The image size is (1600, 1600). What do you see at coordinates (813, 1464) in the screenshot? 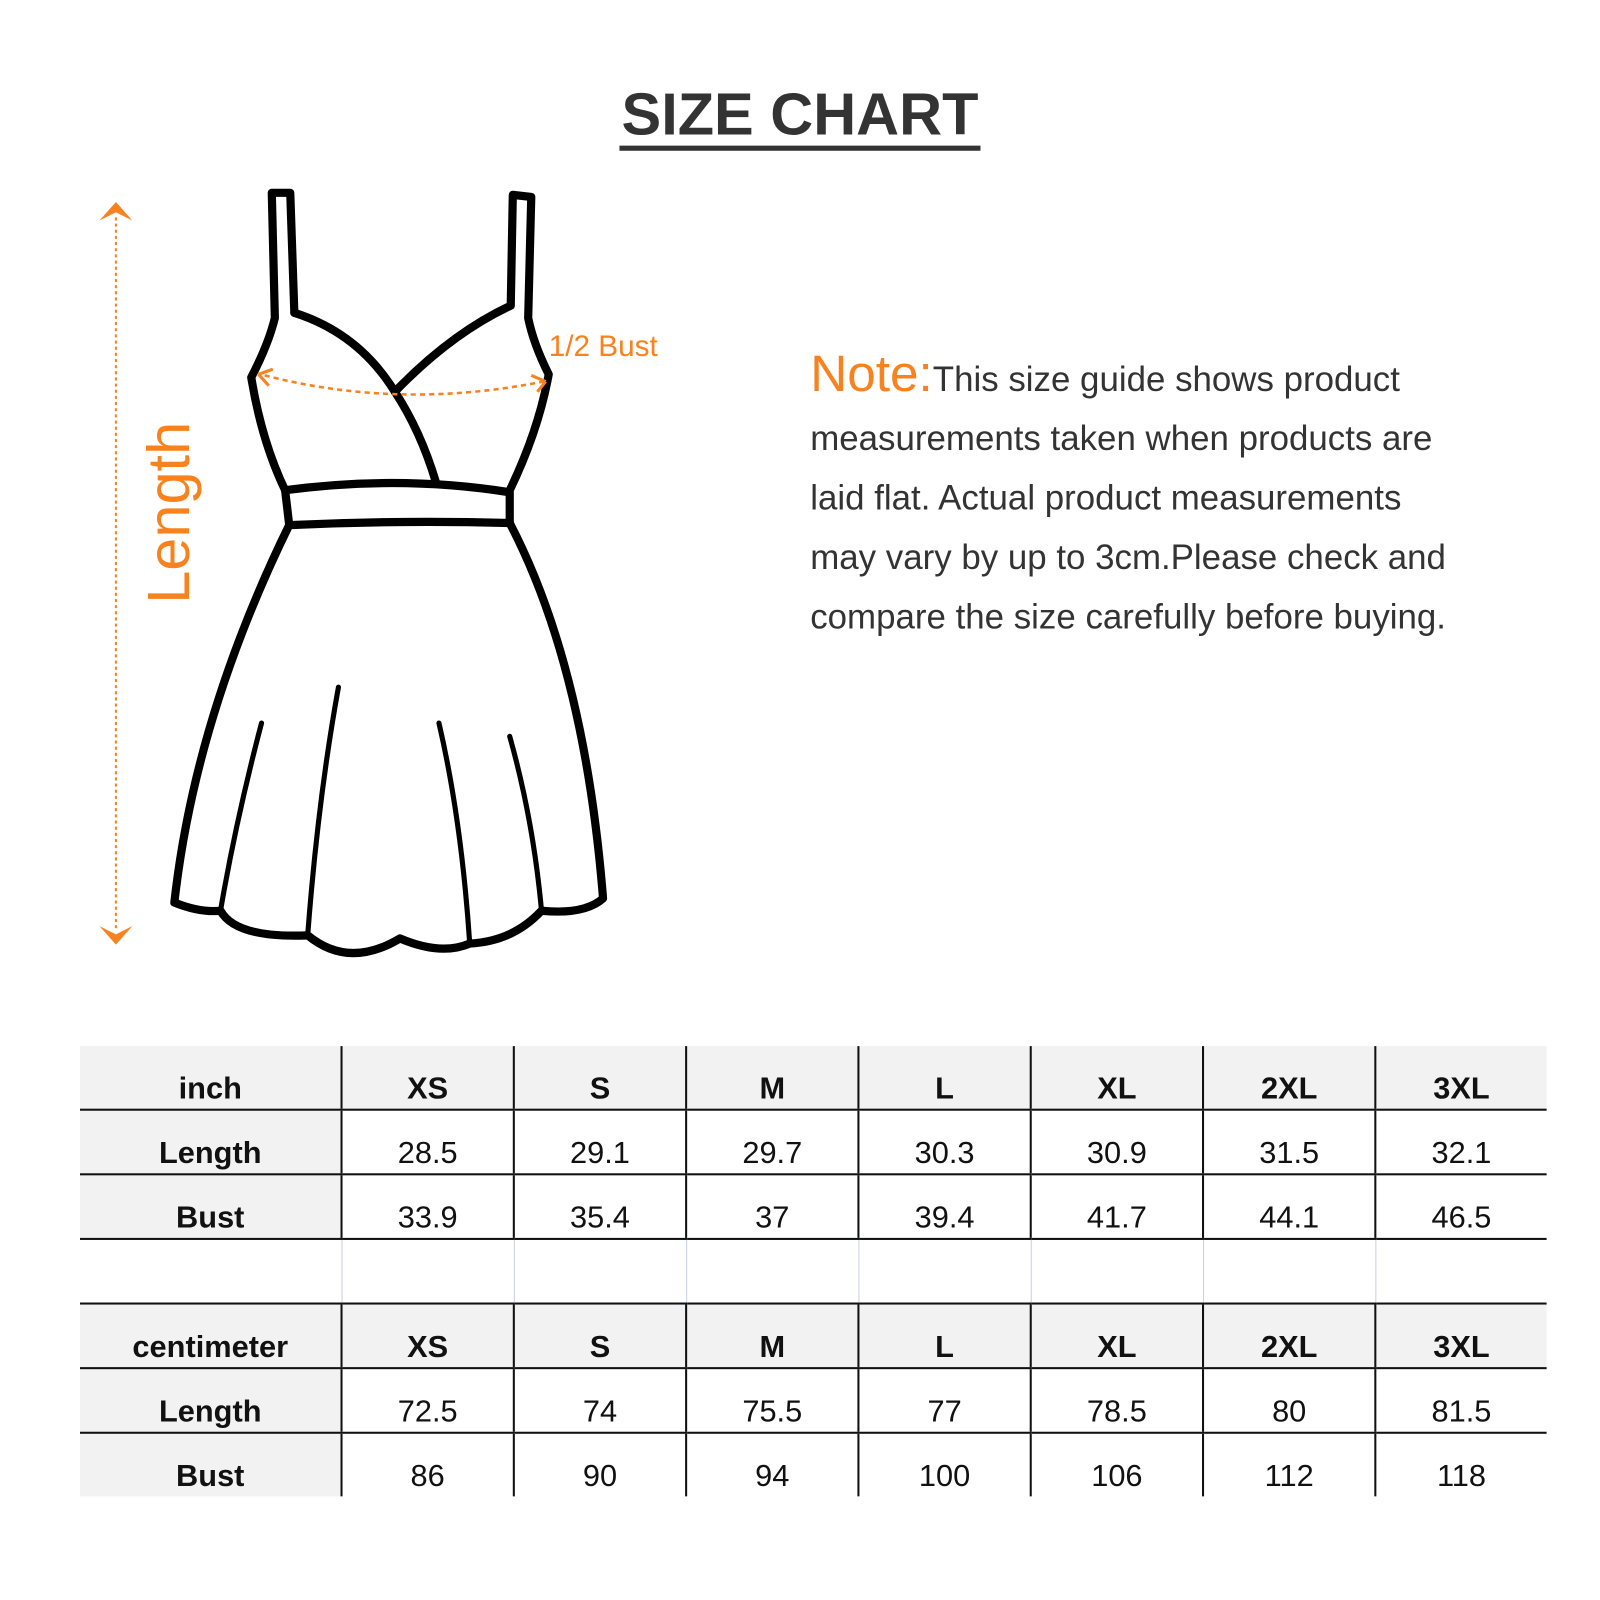
I see `table-row: Bust 86 90 94 100 106 112 118` at bounding box center [813, 1464].